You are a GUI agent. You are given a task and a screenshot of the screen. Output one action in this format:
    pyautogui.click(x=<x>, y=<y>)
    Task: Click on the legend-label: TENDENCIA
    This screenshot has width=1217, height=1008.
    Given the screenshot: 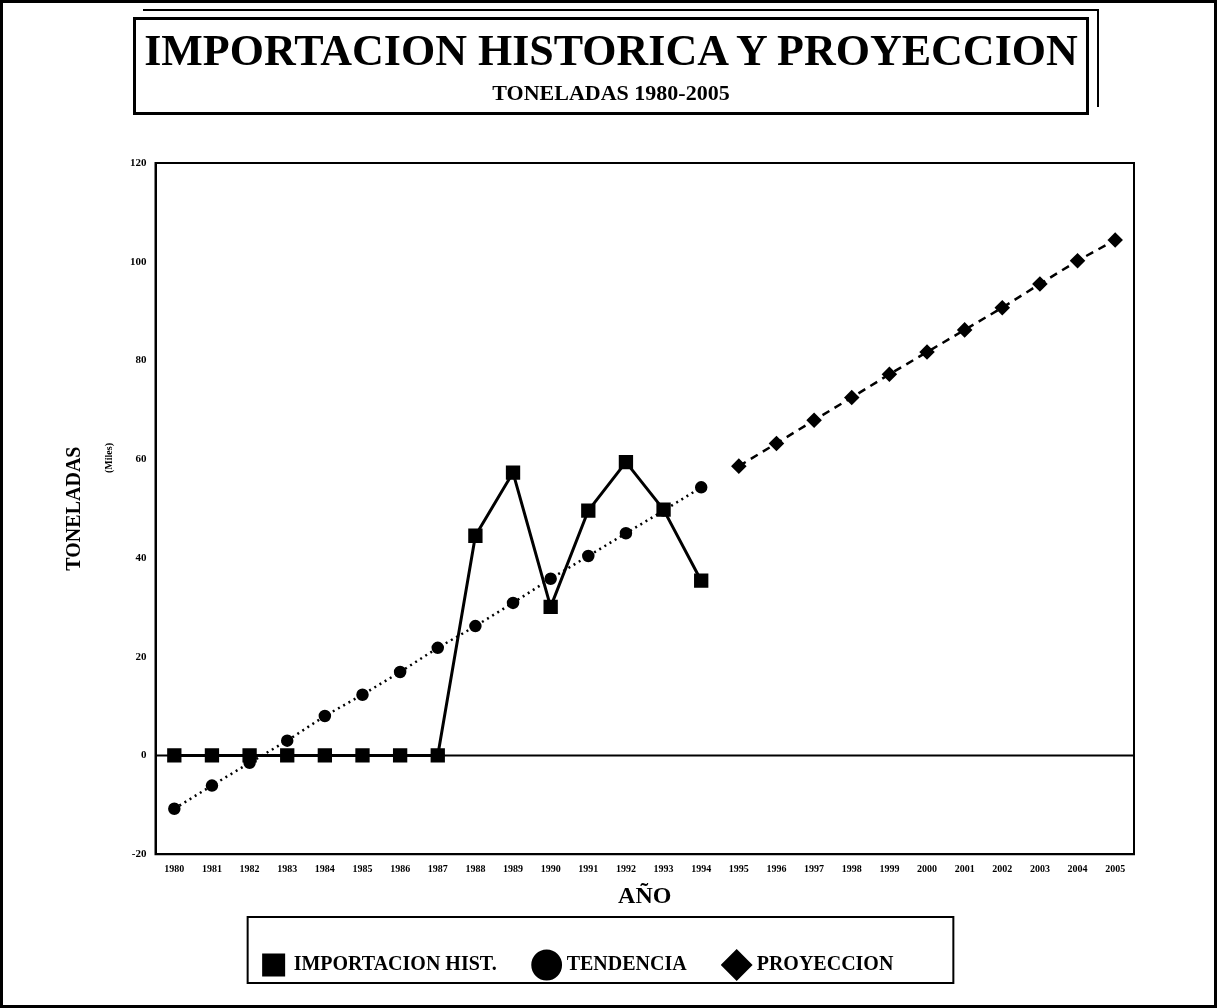 What is the action you would take?
    pyautogui.click(x=627, y=963)
    